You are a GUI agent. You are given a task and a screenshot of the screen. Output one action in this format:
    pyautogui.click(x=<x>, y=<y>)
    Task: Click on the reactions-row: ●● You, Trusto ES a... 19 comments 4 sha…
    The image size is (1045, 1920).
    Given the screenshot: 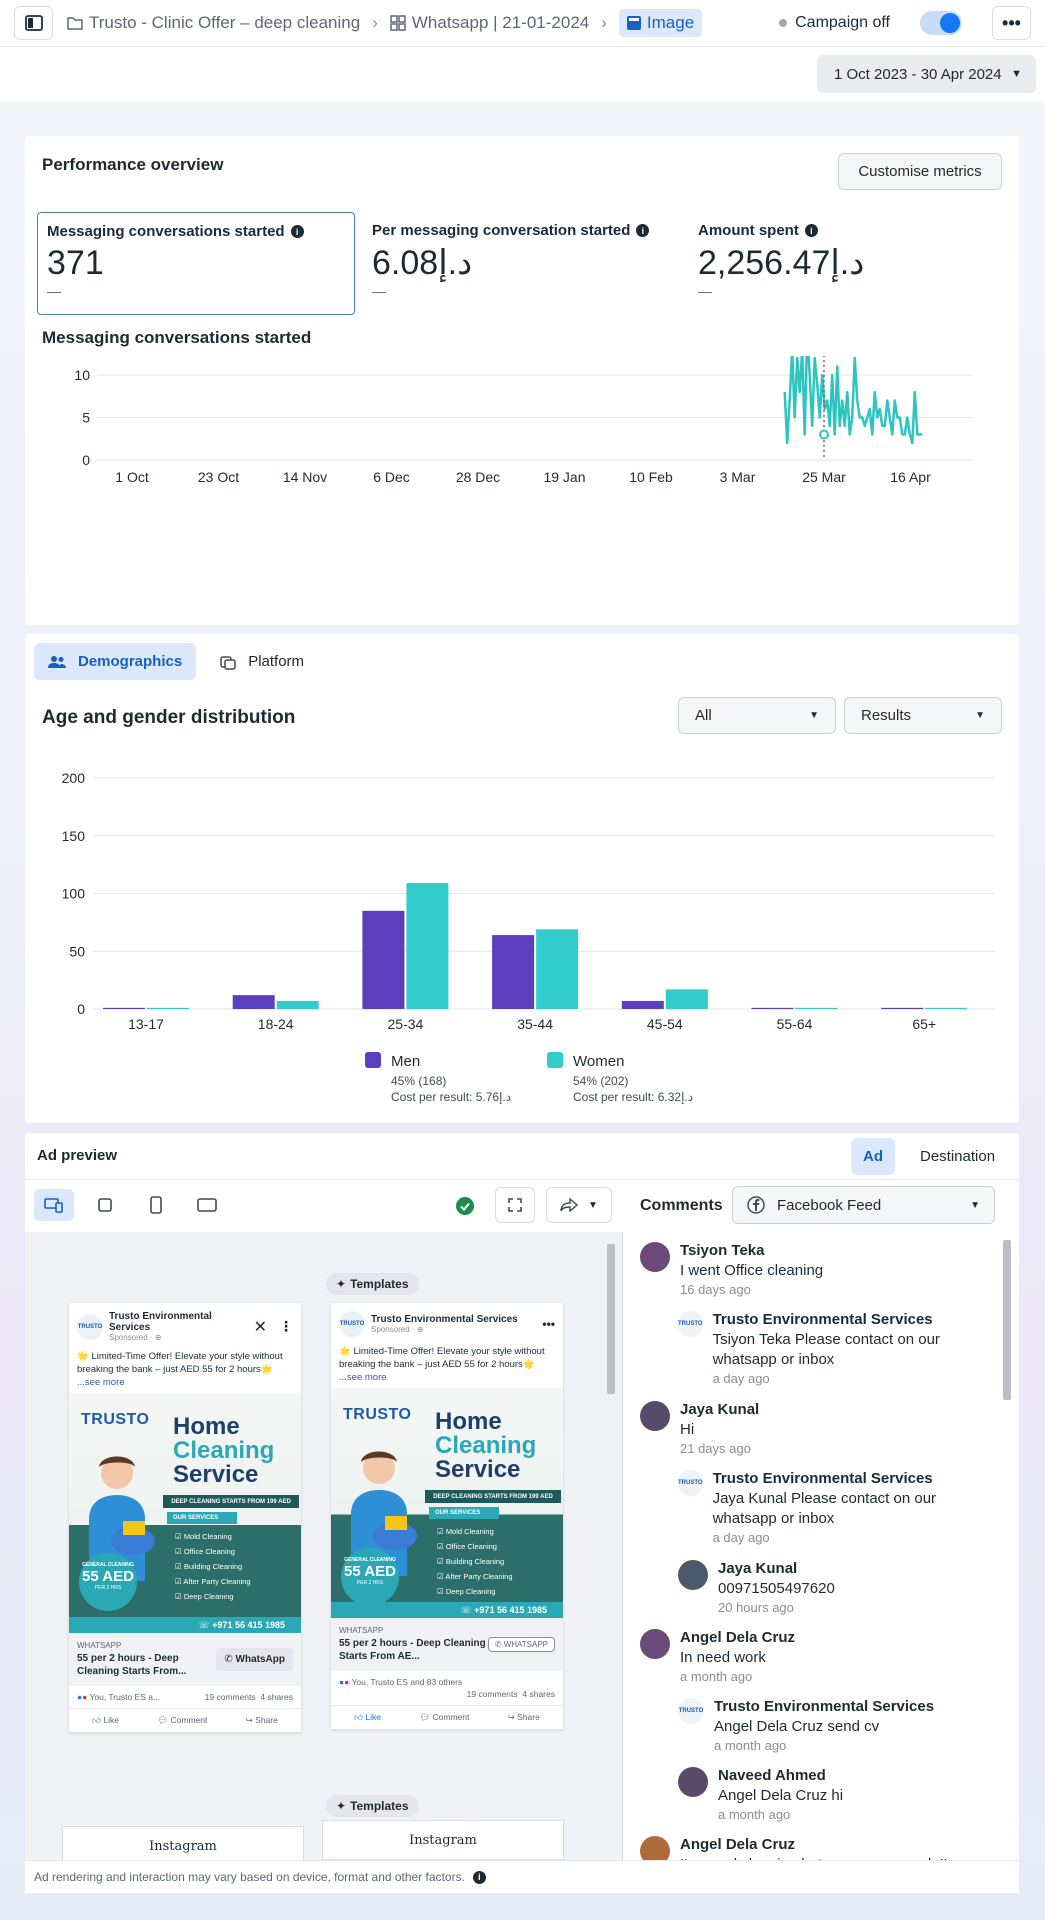 What is the action you would take?
    pyautogui.click(x=185, y=1697)
    